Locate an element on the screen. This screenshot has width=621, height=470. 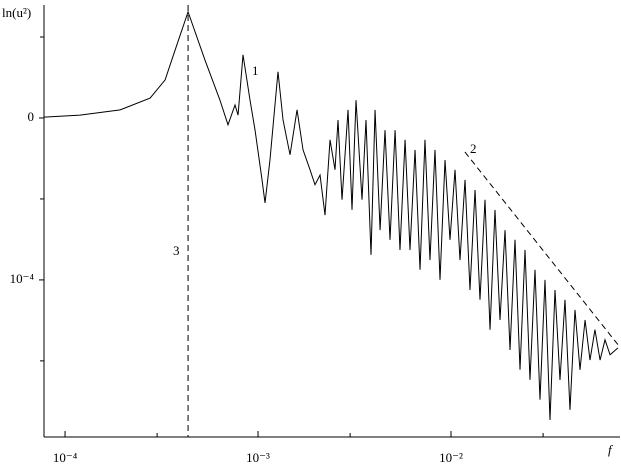
x-tick-label: 10⁻² is located at coordinates (451, 457).